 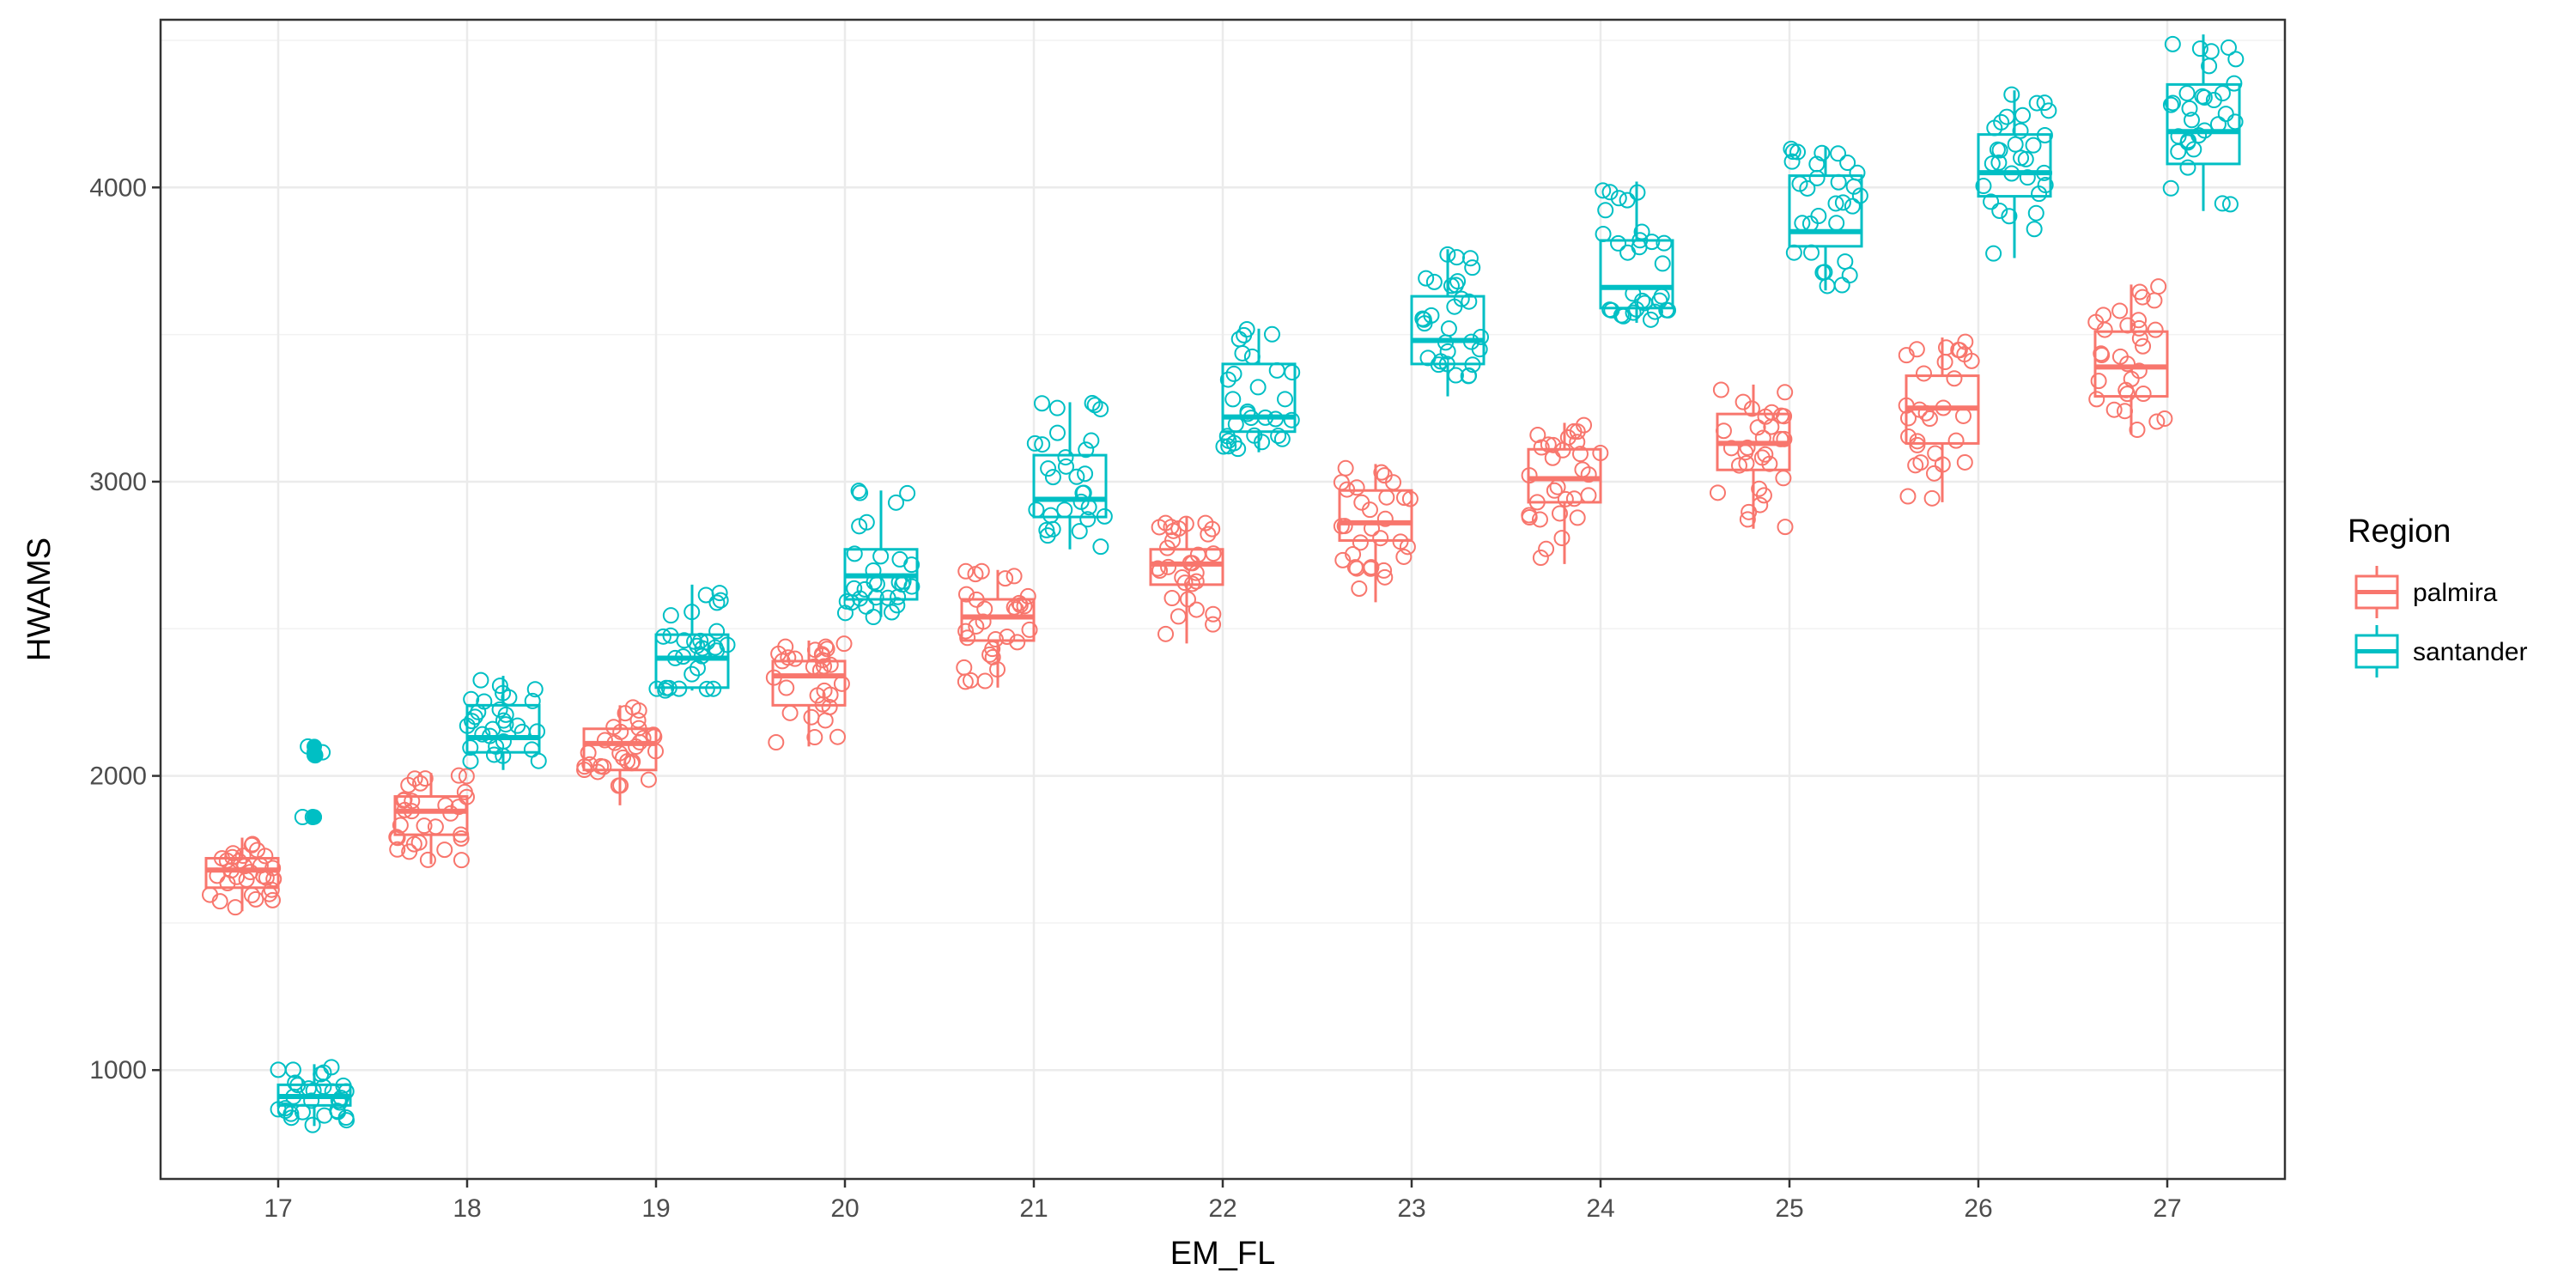 What do you see at coordinates (2167, 1208) in the screenshot?
I see `x-tick-label: 27` at bounding box center [2167, 1208].